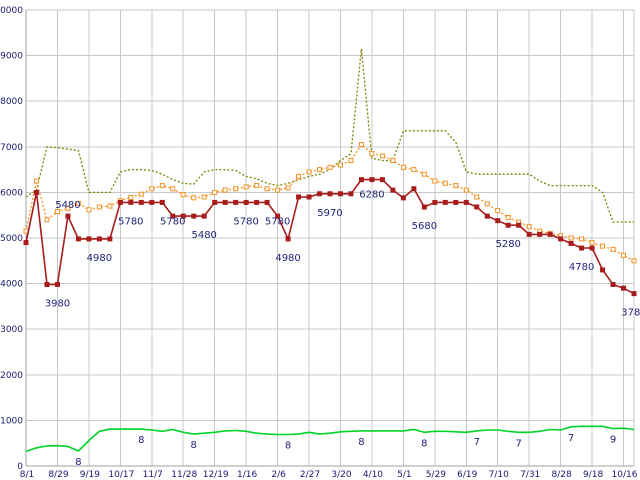  Describe the element at coordinates (153, 475) in the screenshot. I see `x-tick-label: 11/7` at that location.